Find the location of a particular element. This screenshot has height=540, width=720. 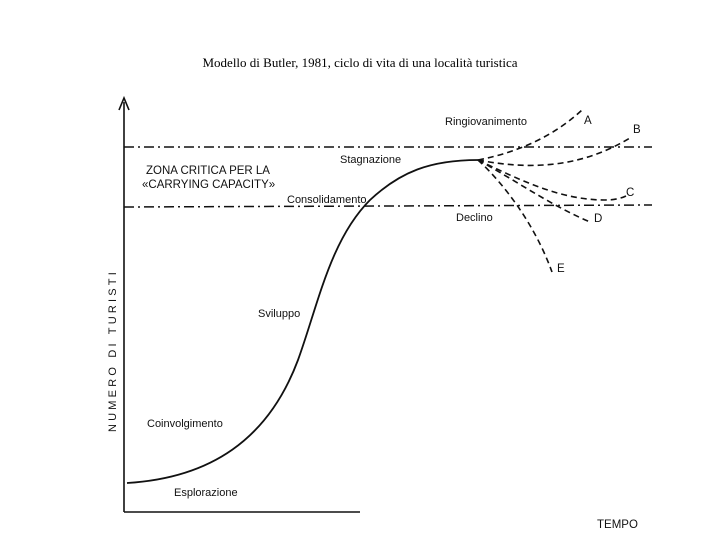

scenario-a-label: A is located at coordinates (588, 121).